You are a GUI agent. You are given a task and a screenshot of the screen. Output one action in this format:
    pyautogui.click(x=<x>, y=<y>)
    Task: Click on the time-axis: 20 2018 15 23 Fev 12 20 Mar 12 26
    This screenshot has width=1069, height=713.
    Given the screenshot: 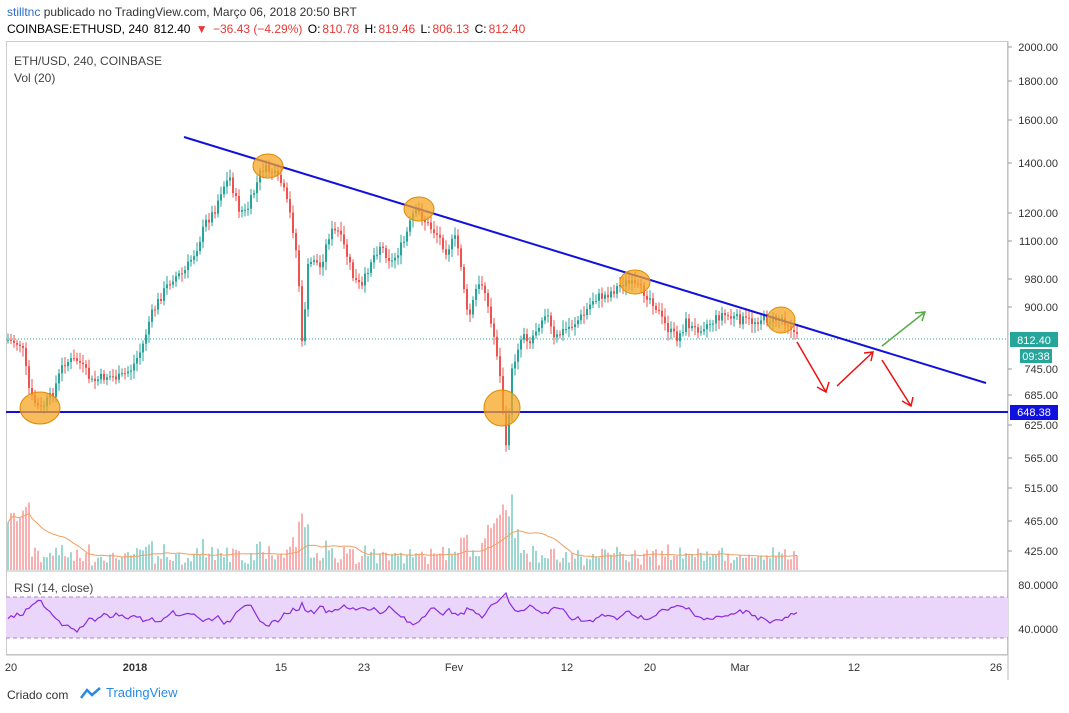 What is the action you would take?
    pyautogui.click(x=503, y=668)
    